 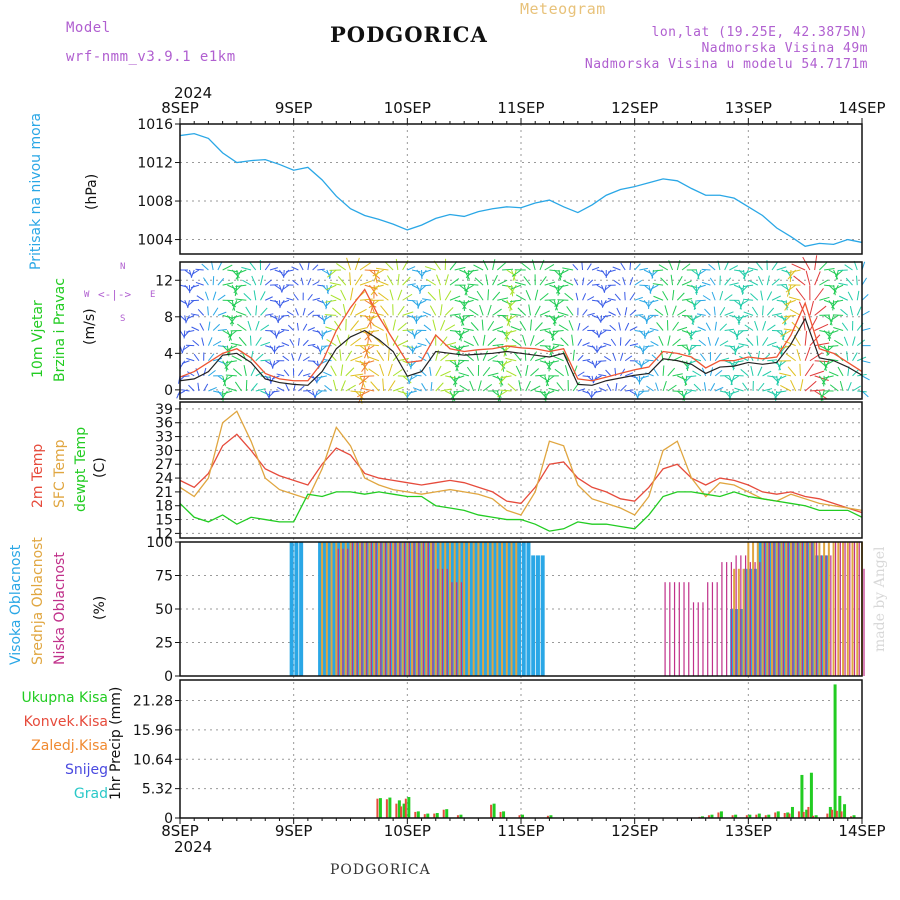 I want to click on precip-conv-bar, so click(x=457, y=816).